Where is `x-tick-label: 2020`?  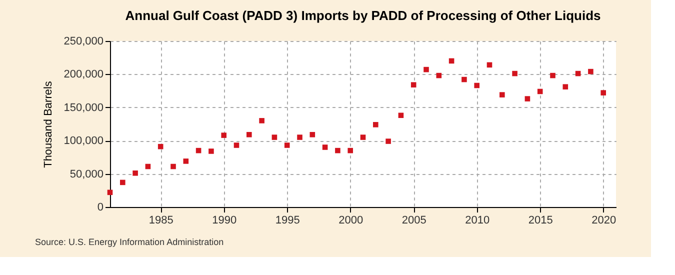
x-tick-label: 2020 is located at coordinates (604, 220).